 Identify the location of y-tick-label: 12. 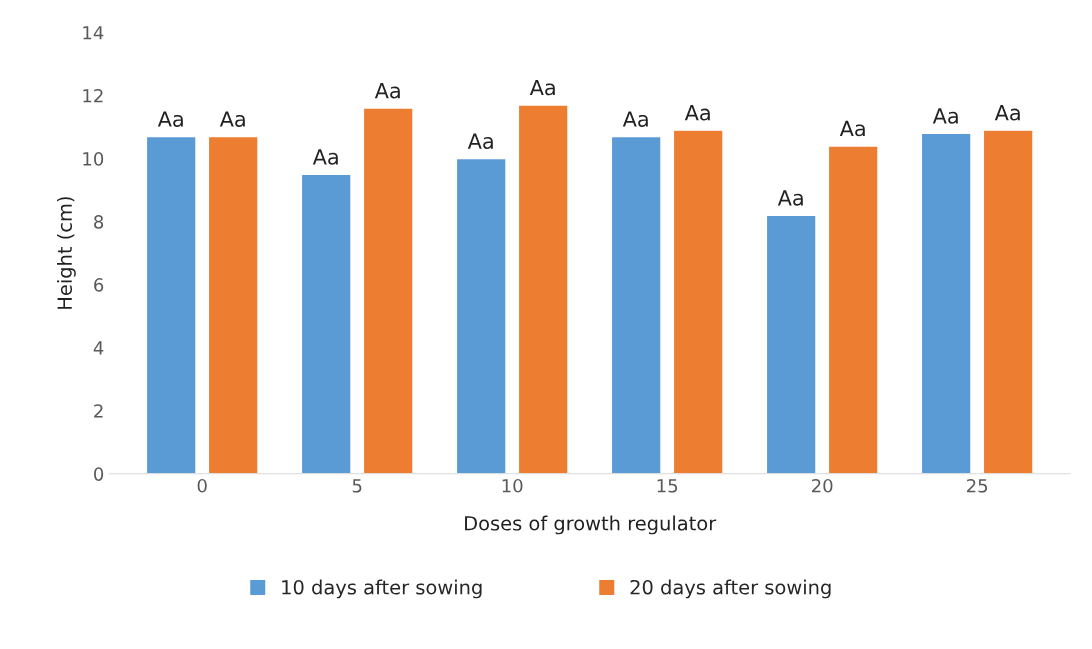
(93, 95).